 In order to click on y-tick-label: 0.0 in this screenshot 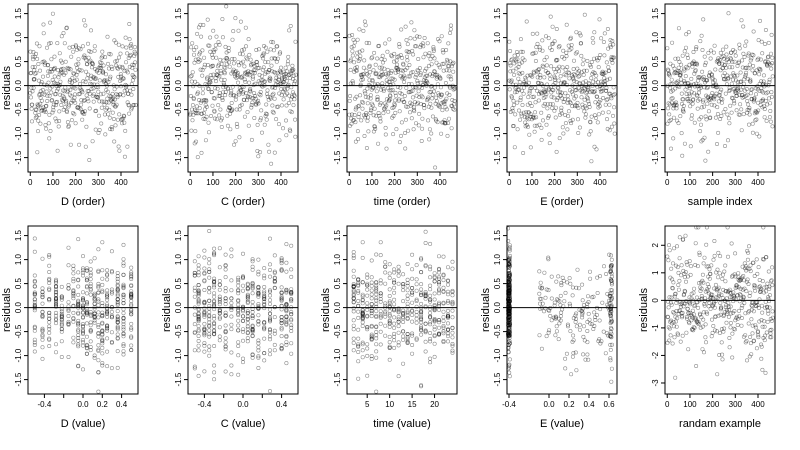, I will do `click(337, 85)`.